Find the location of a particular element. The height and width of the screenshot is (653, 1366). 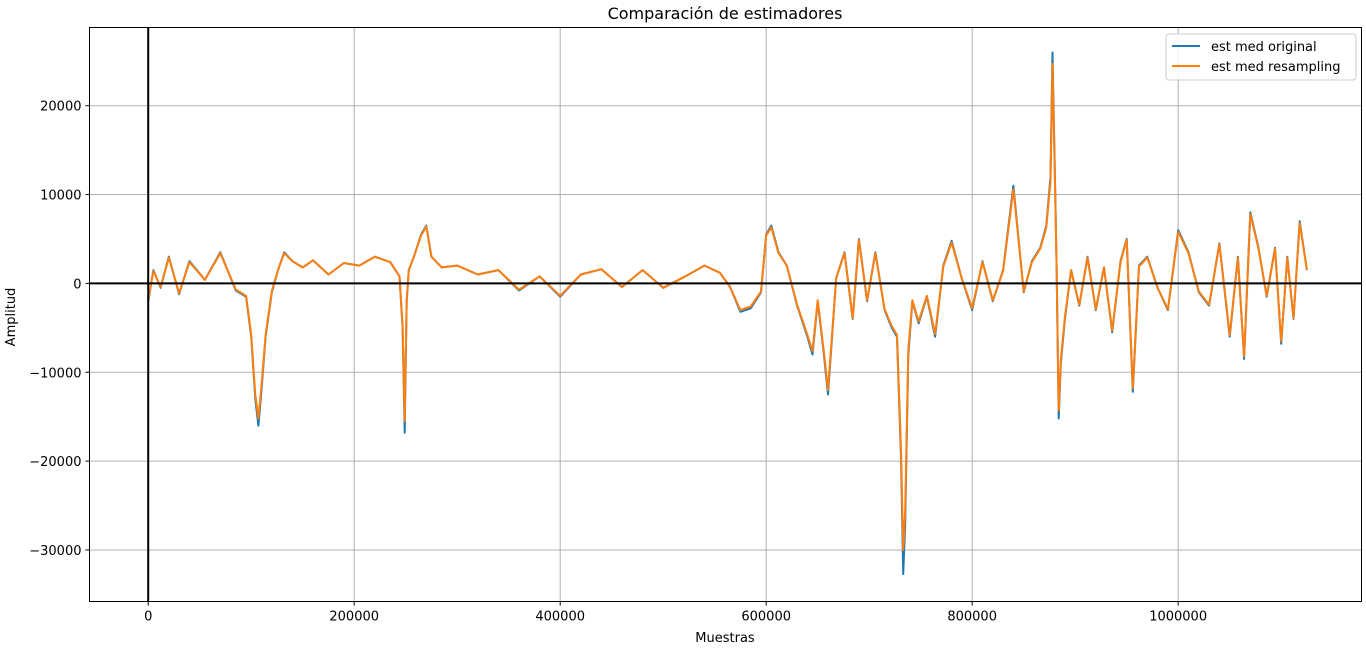

y-tick-label: −20000 is located at coordinates (55, 462).